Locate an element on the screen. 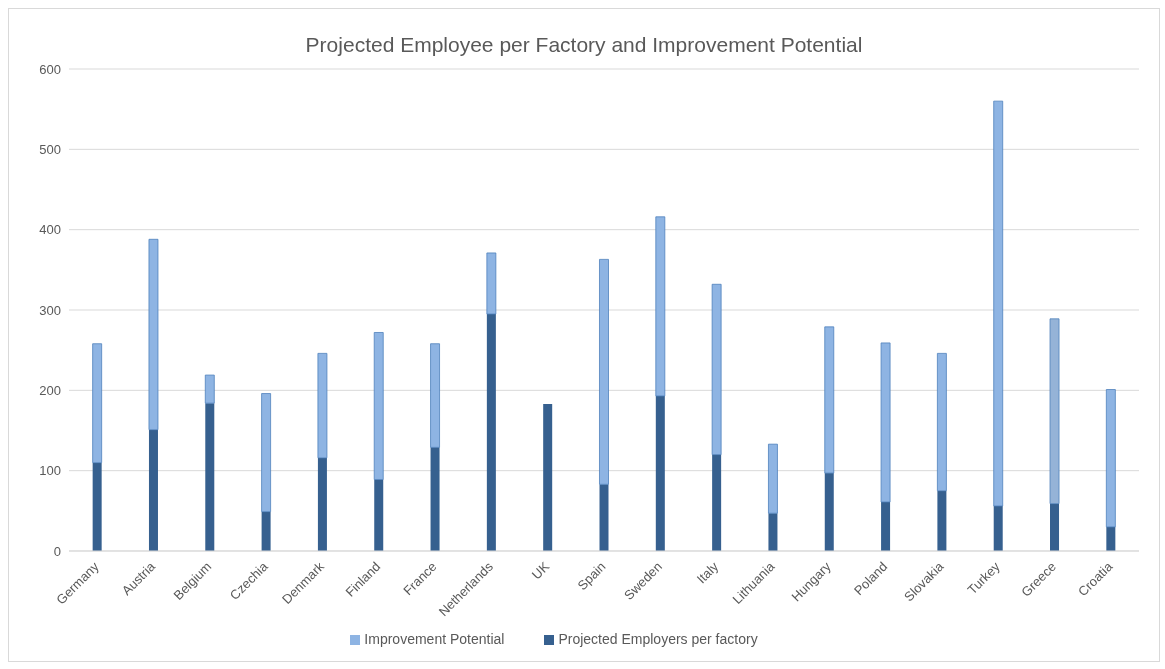  legend-label: Projected Employers per factory is located at coordinates (658, 639).